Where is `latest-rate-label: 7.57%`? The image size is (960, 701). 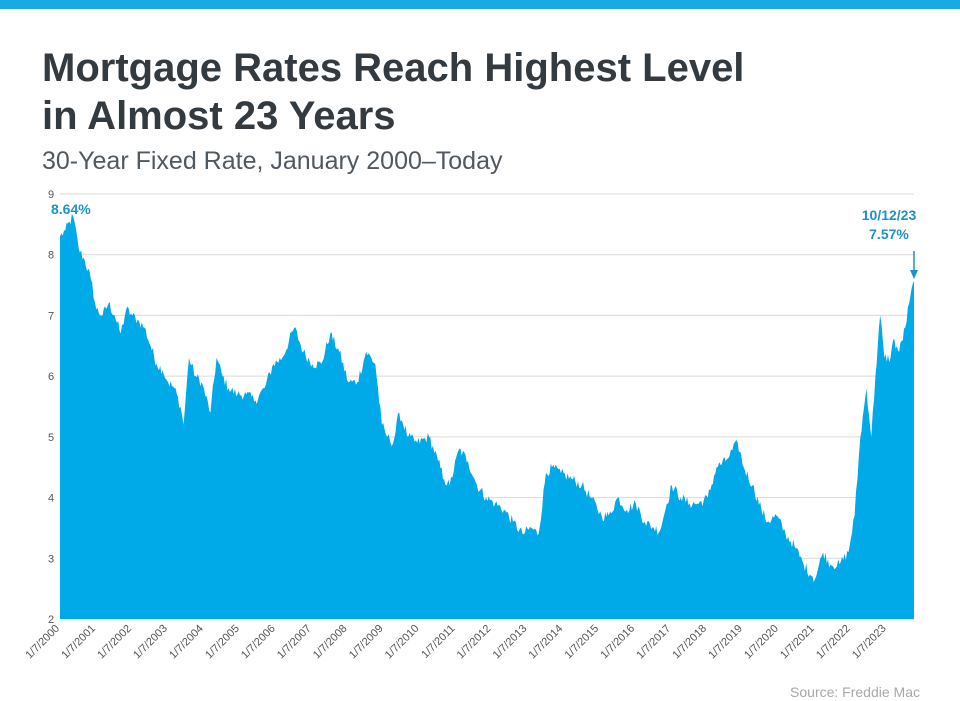 latest-rate-label: 7.57% is located at coordinates (889, 234).